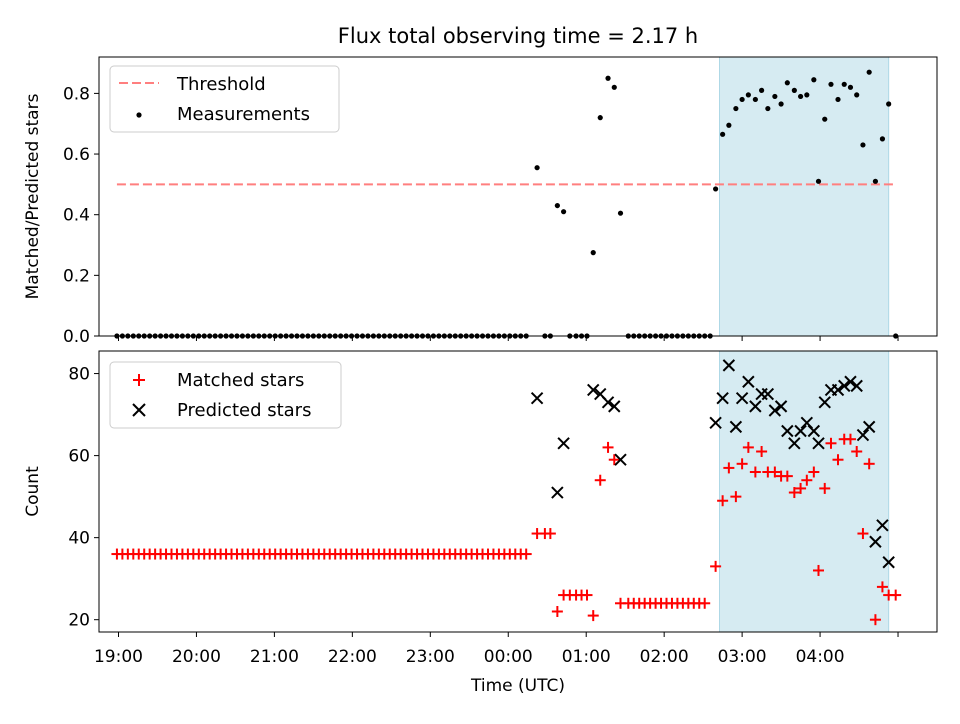  What do you see at coordinates (712, 464) in the screenshot?
I see `predicted-star-points` at bounding box center [712, 464].